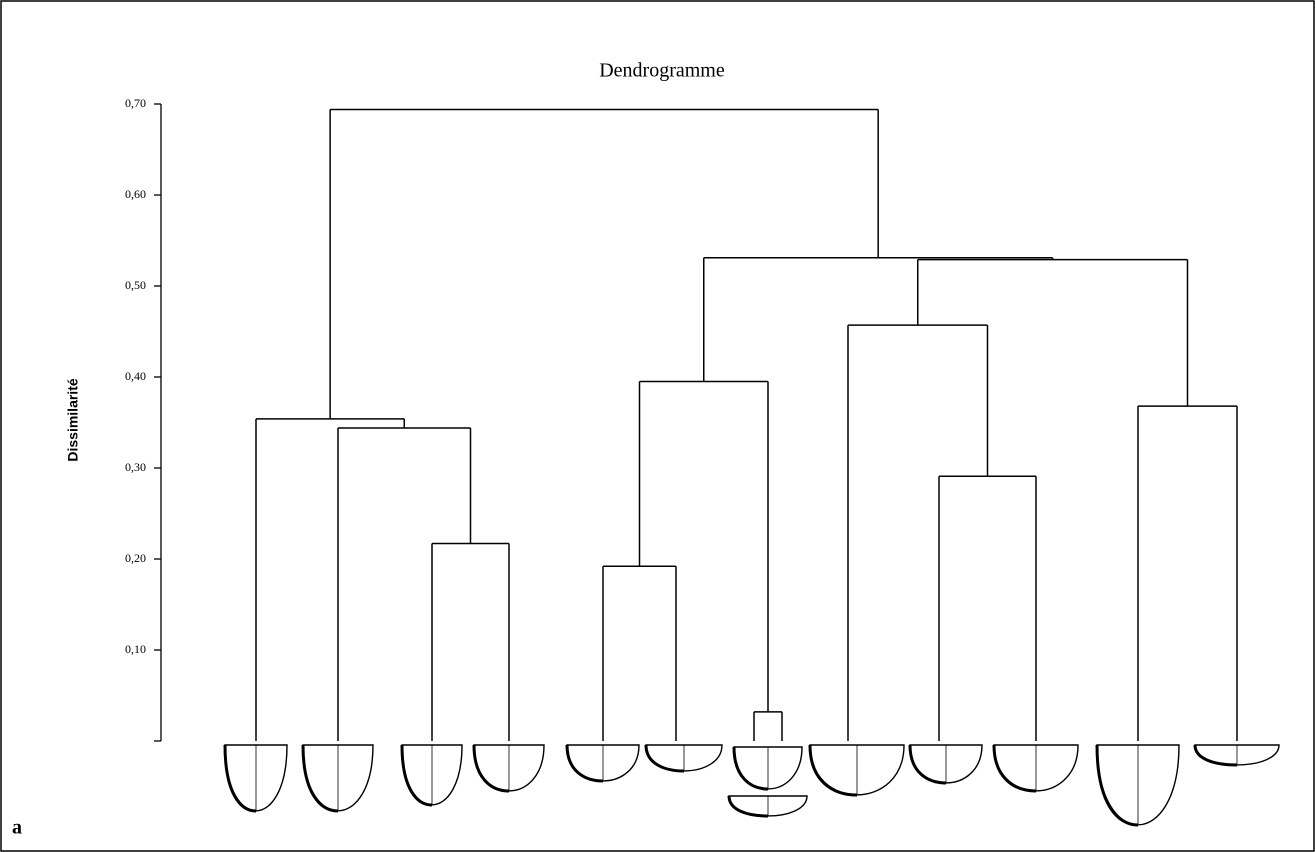 The height and width of the screenshot is (852, 1315). What do you see at coordinates (73, 419) in the screenshot?
I see `y-axis-label: Dissimilarité` at bounding box center [73, 419].